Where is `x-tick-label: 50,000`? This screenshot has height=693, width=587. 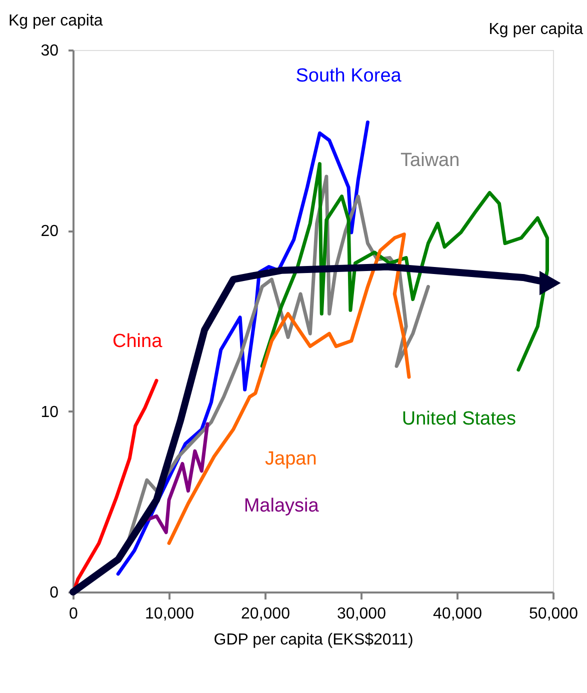 x-tick-label: 50,000 is located at coordinates (553, 614).